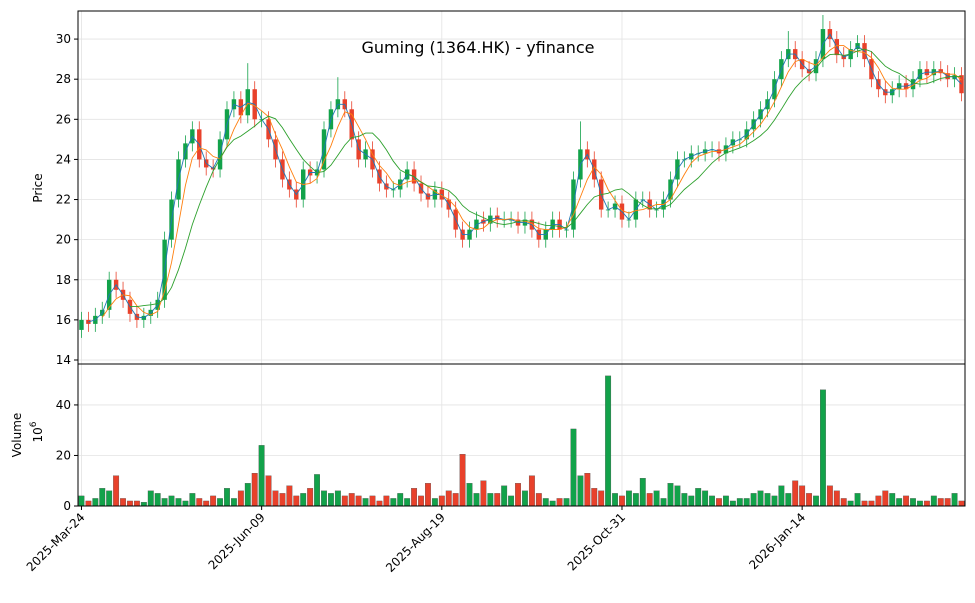  I want to click on x-tick-label: 2025-Mar-24, so click(56, 542).